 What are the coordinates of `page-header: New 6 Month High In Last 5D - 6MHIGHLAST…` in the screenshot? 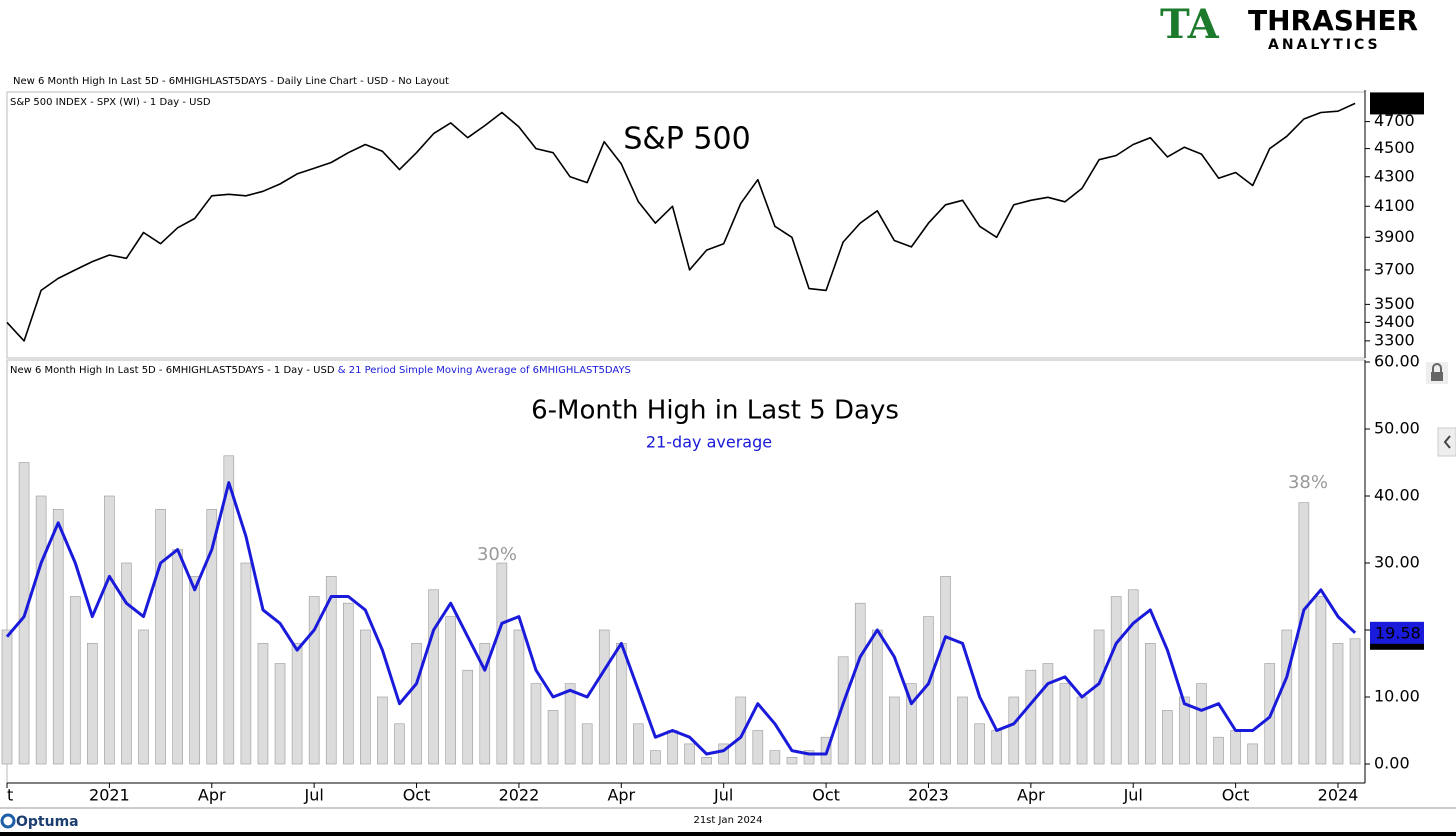 It's located at (231, 81).